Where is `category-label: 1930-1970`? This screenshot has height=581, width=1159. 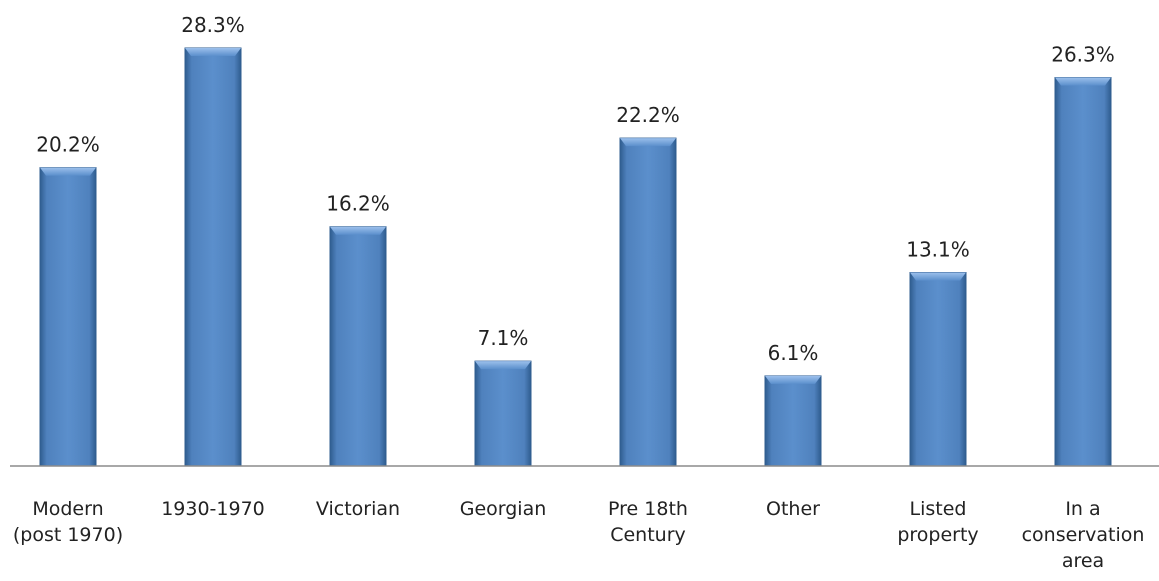 category-label: 1930-1970 is located at coordinates (213, 509).